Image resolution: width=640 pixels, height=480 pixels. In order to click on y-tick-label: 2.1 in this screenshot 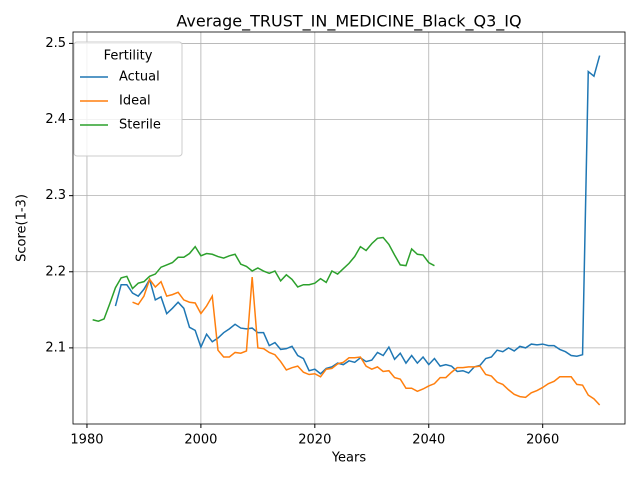, I will do `click(55, 347)`.